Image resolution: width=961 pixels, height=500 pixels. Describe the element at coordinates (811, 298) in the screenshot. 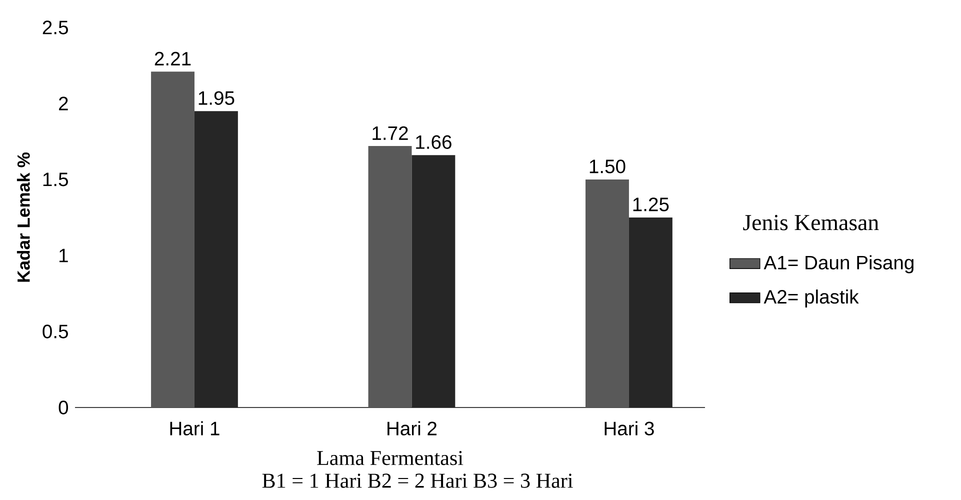

I see `legend-label: A2= plastik` at that location.